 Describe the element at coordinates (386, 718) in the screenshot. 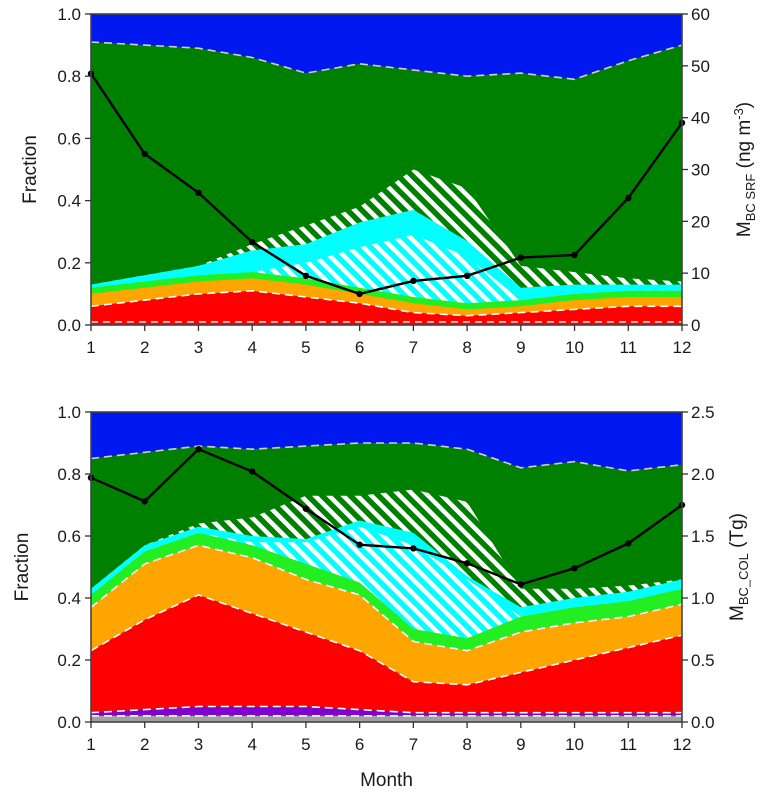

I see `area-gray` at that location.